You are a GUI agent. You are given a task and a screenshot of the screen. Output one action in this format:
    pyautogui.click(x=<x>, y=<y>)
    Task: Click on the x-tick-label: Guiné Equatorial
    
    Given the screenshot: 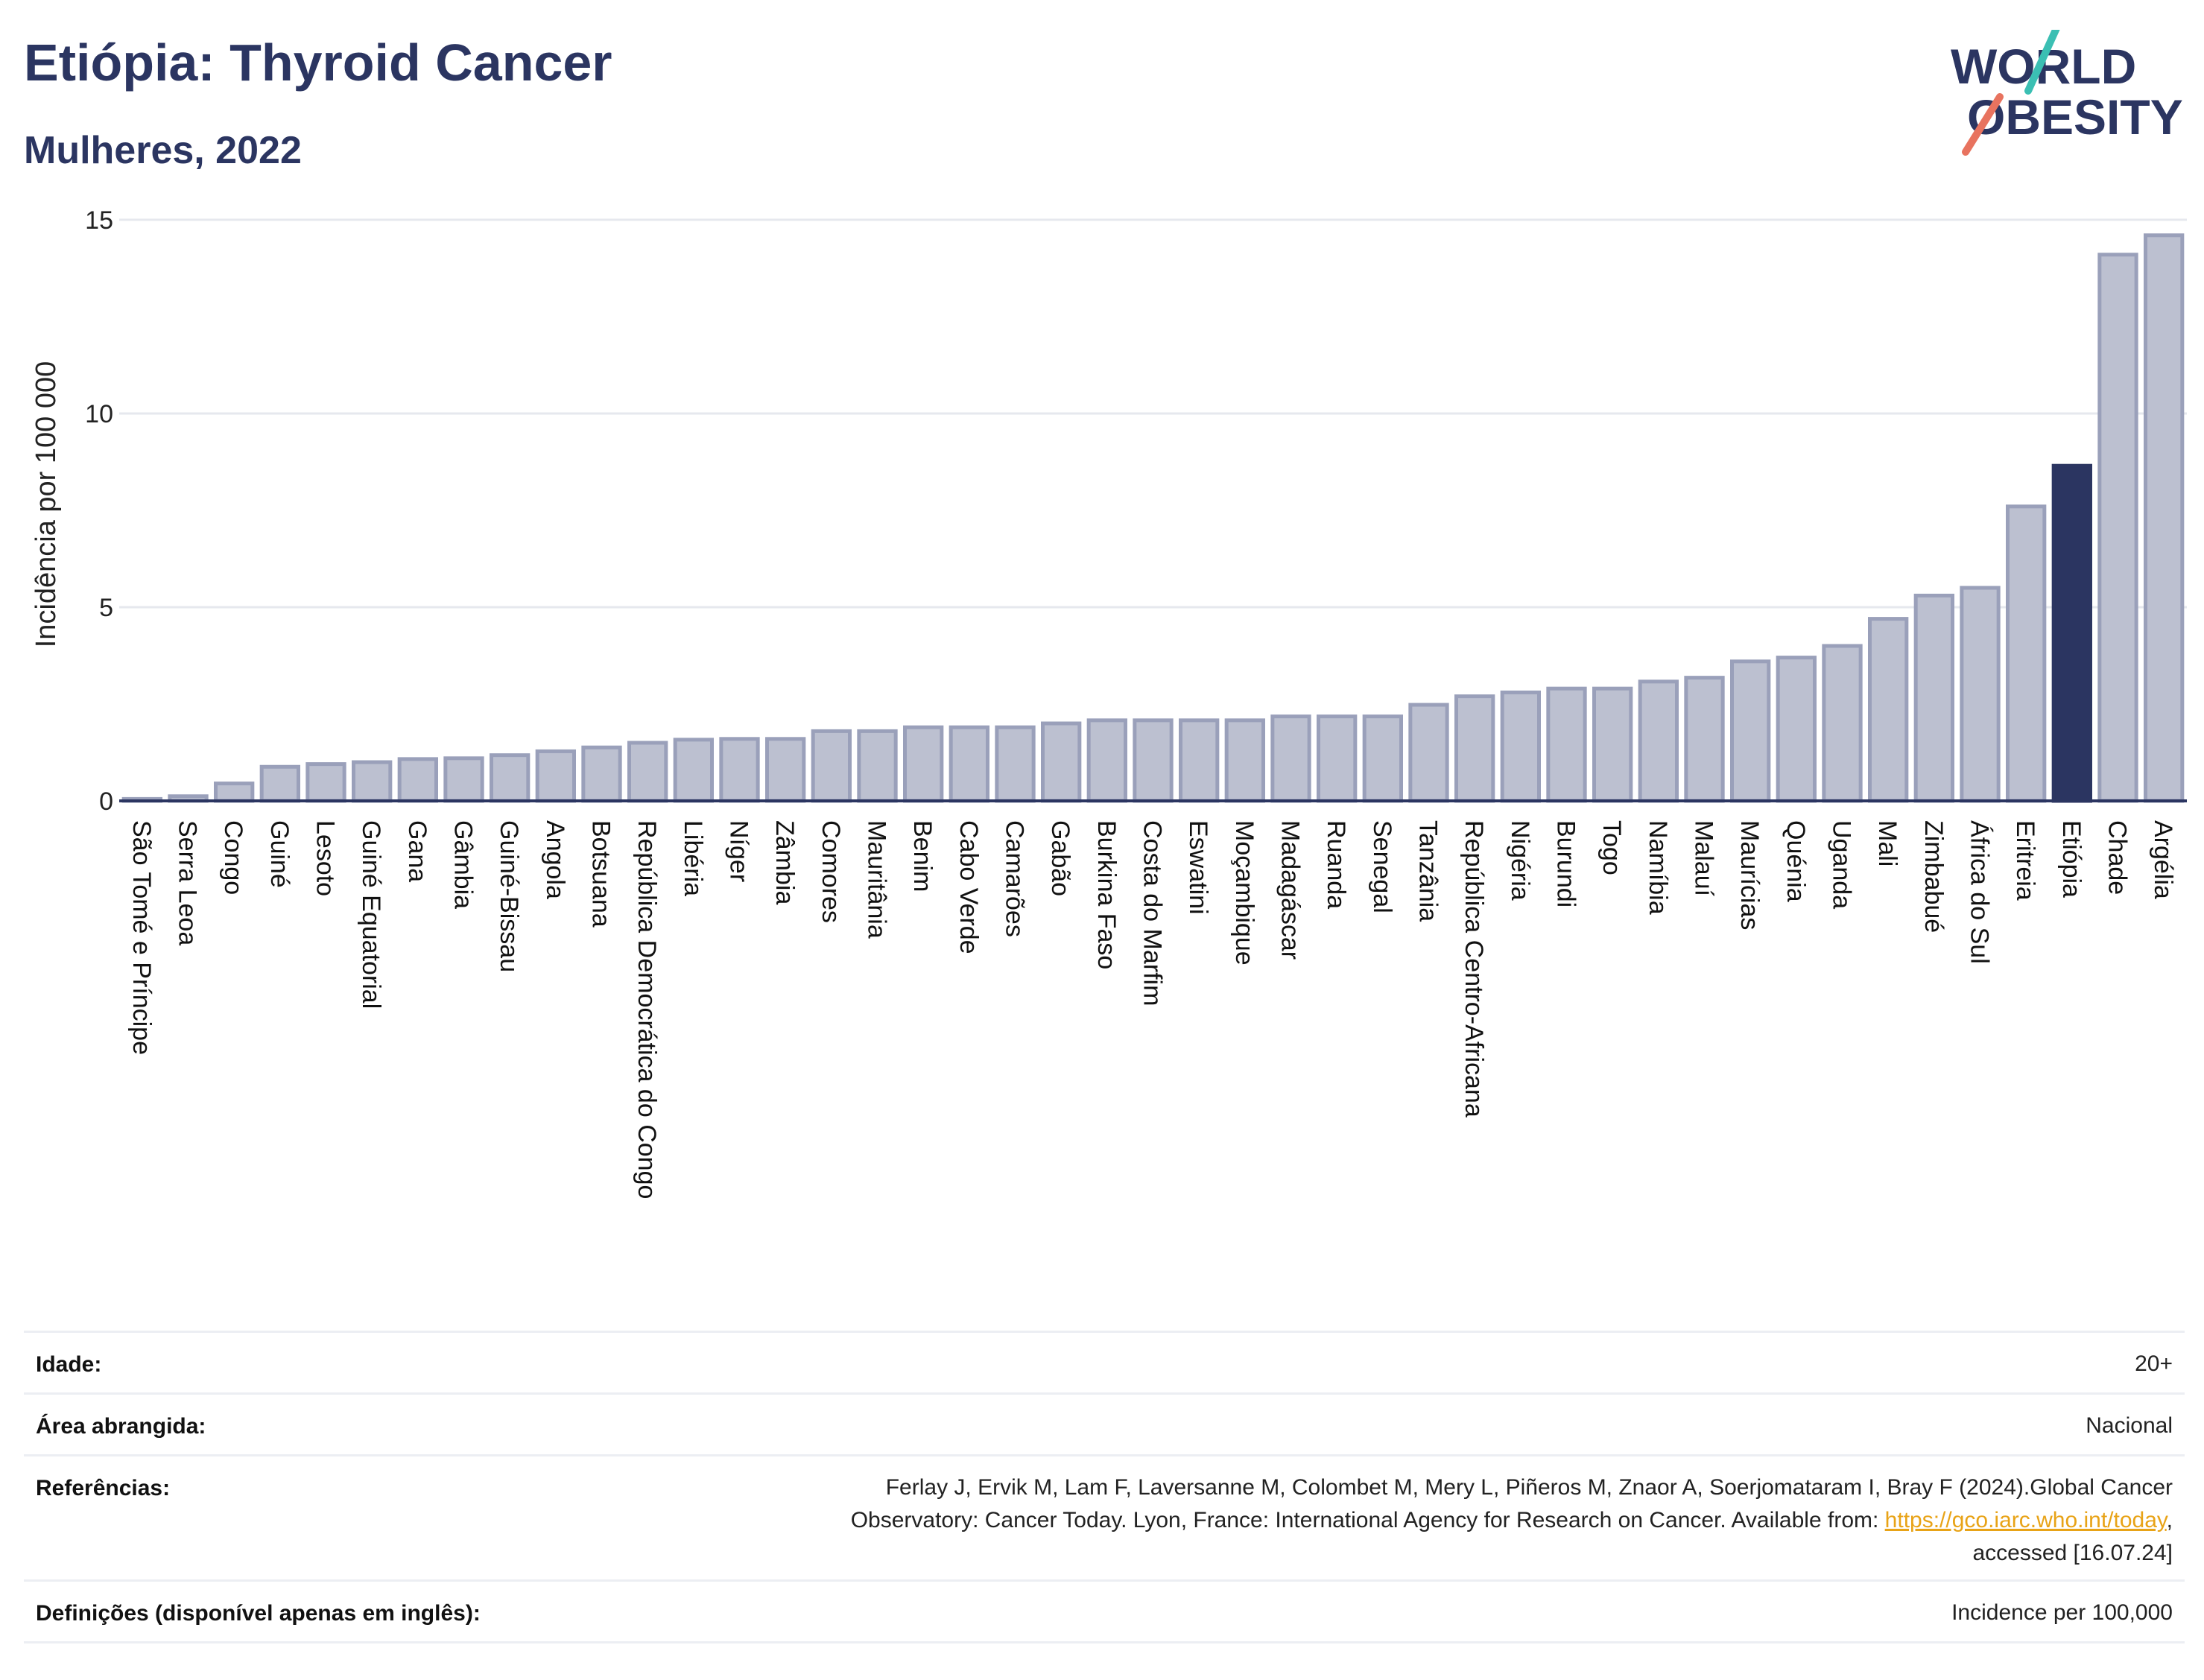 What is the action you would take?
    pyautogui.click(x=371, y=914)
    